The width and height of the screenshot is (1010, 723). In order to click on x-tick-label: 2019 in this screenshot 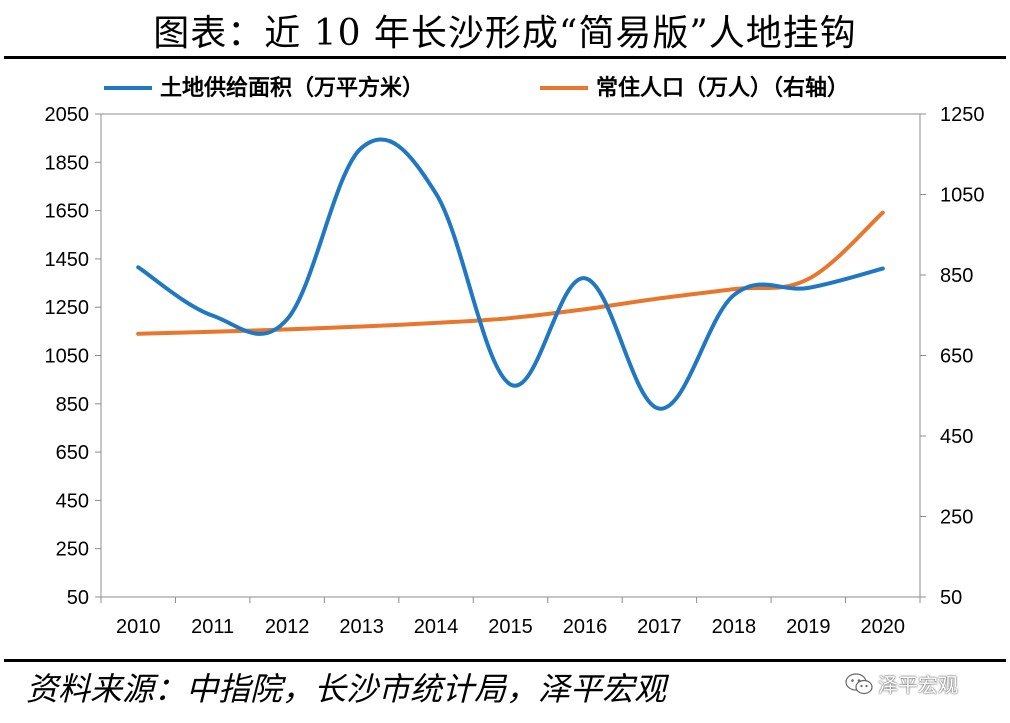, I will do `click(808, 627)`.